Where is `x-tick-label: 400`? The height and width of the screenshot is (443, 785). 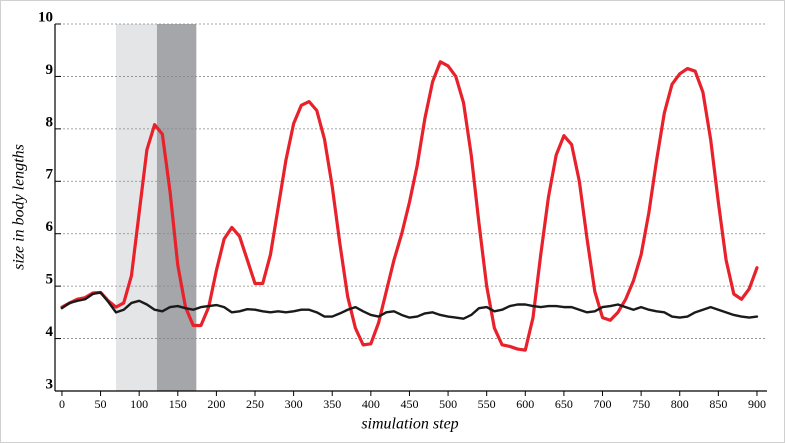
x-tick-label: 400 is located at coordinates (371, 404).